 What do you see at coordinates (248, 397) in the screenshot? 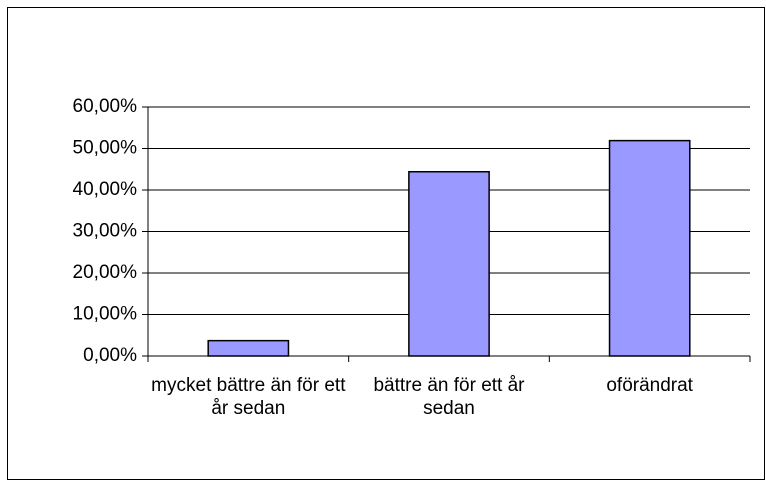
I see `x-tick-label: mycket bättre än för ett år sedan` at bounding box center [248, 397].